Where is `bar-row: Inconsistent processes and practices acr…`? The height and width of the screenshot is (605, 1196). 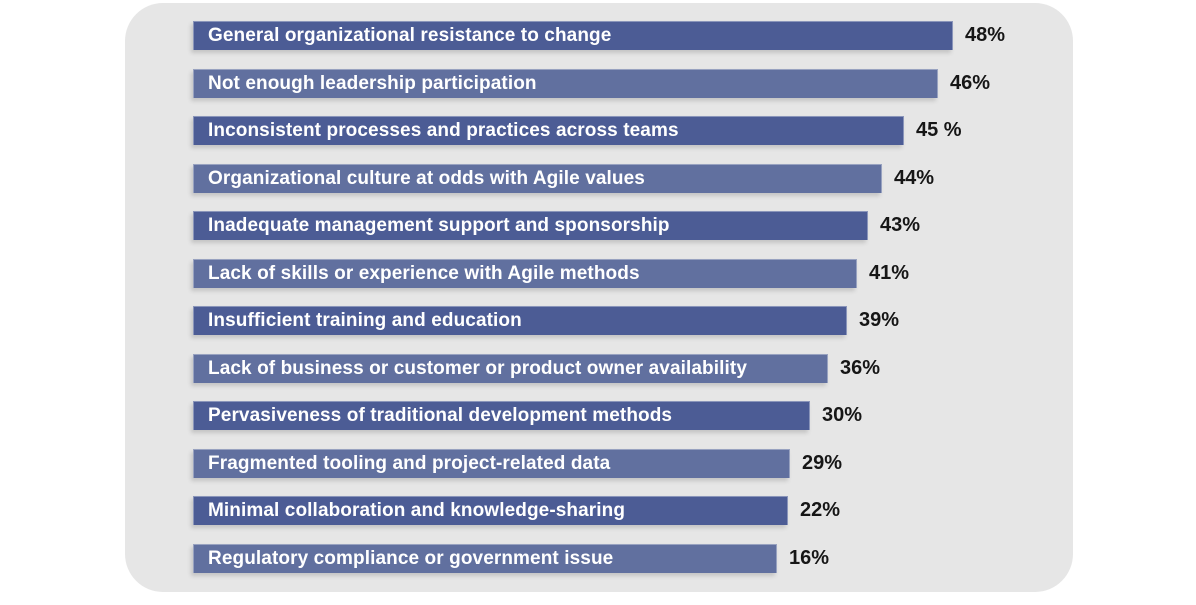
bar-row: Inconsistent processes and practices acr… is located at coordinates (633, 130).